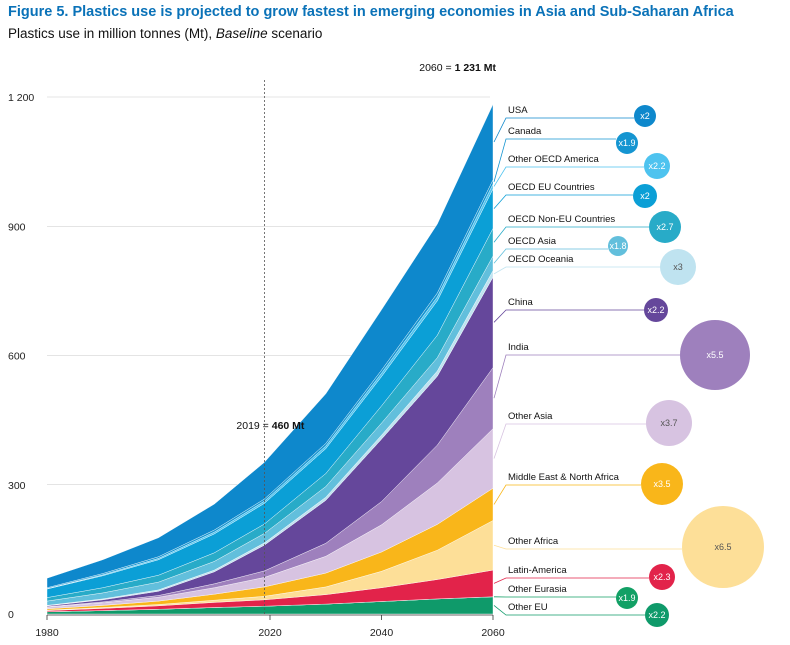  Describe the element at coordinates (568, 316) in the screenshot. I see `leader-china` at that location.